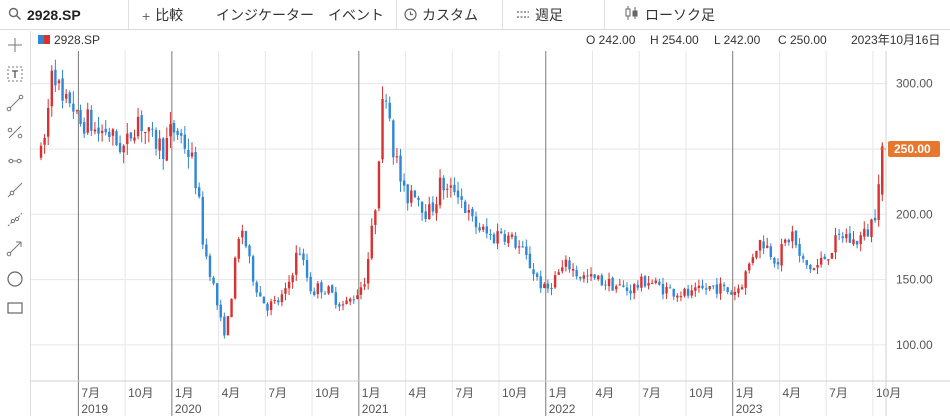 The height and width of the screenshot is (416, 950). What do you see at coordinates (15, 132) in the screenshot?
I see `percent-line-icon` at bounding box center [15, 132].